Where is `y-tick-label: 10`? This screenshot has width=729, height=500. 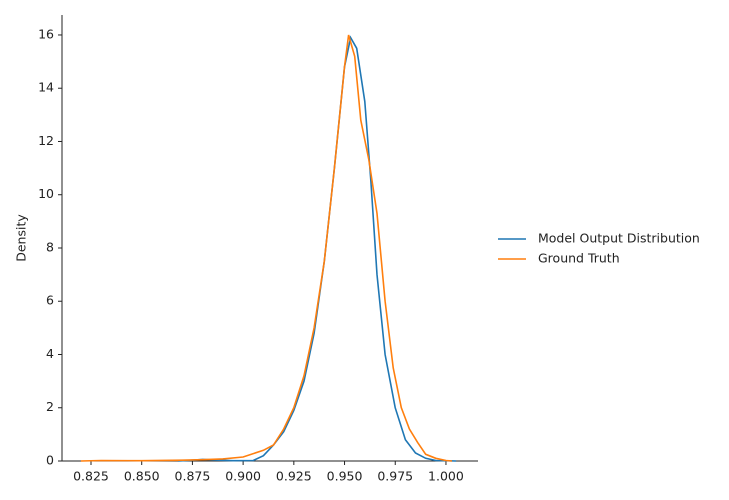
y-tick-label: 10 is located at coordinates (46, 193).